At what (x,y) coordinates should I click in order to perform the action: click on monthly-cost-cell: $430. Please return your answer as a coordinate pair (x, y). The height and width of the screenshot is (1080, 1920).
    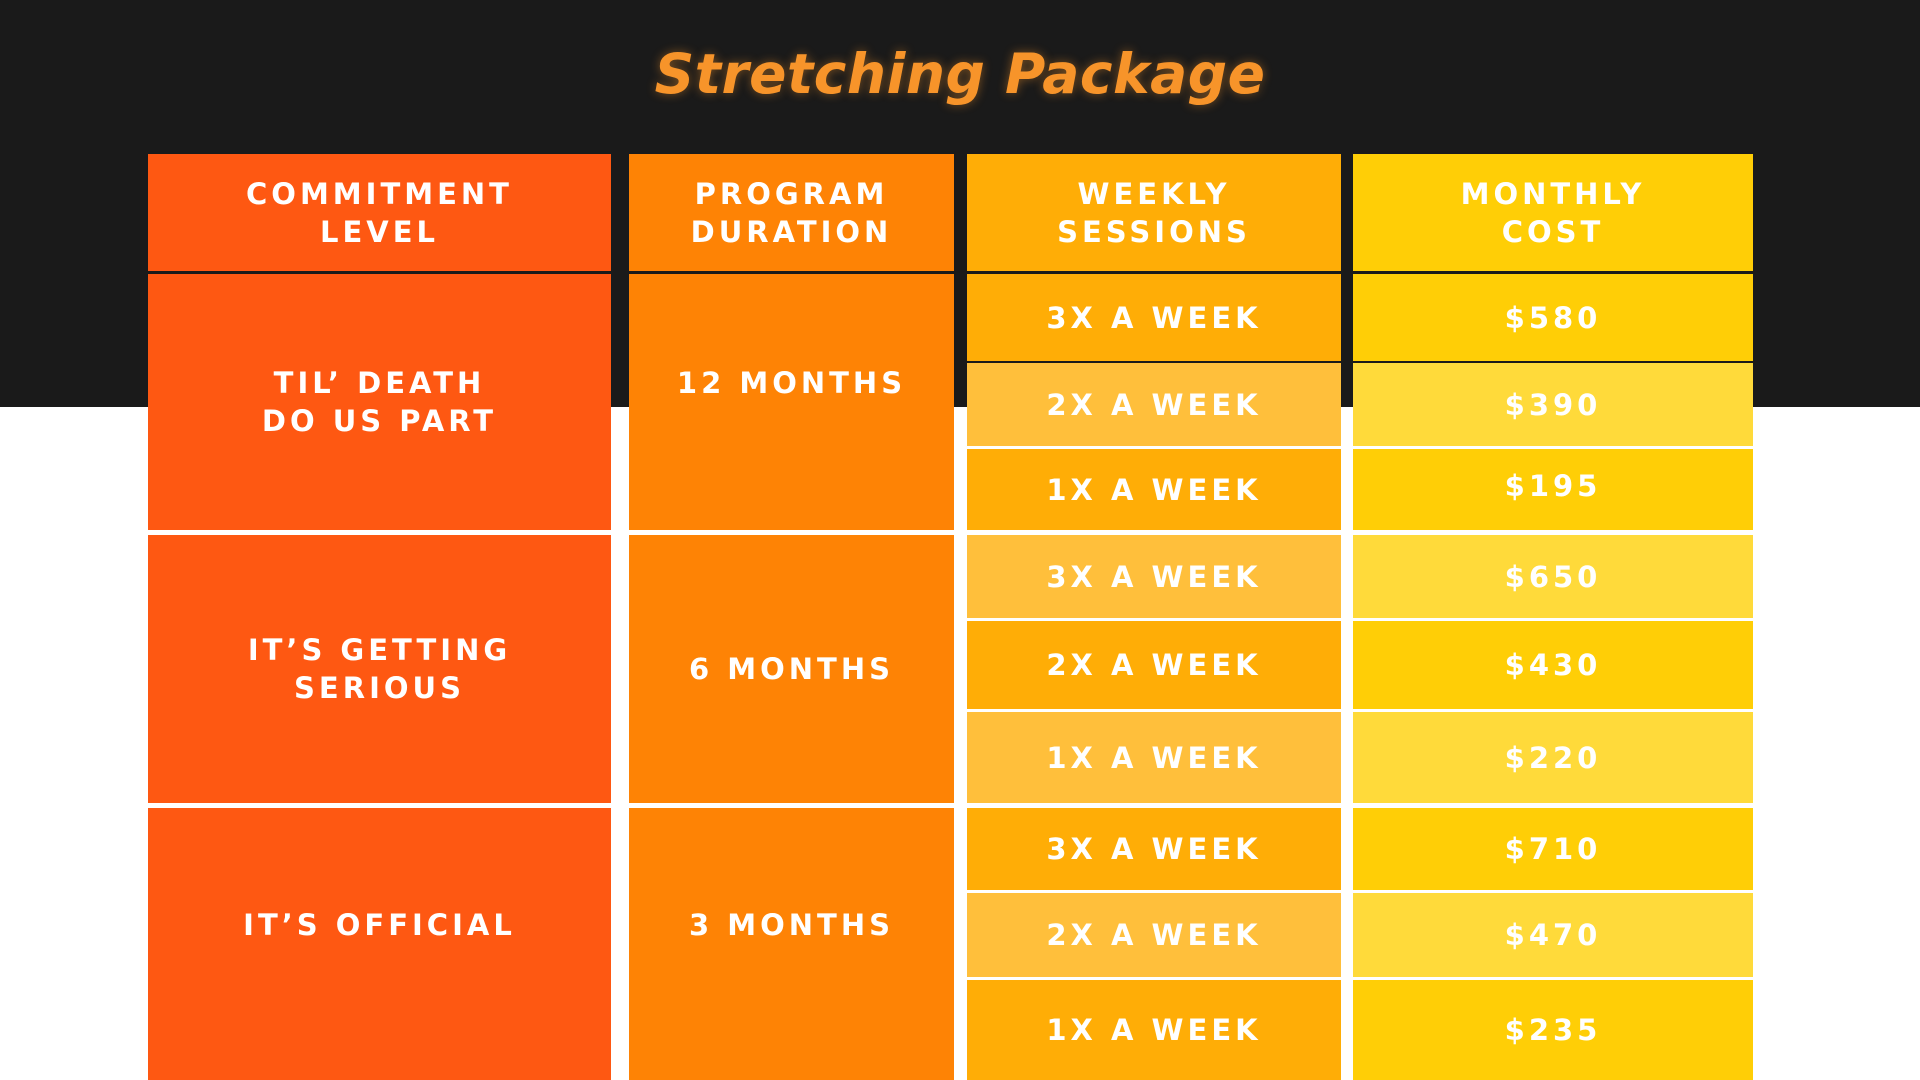
    Looking at the image, I should click on (1553, 665).